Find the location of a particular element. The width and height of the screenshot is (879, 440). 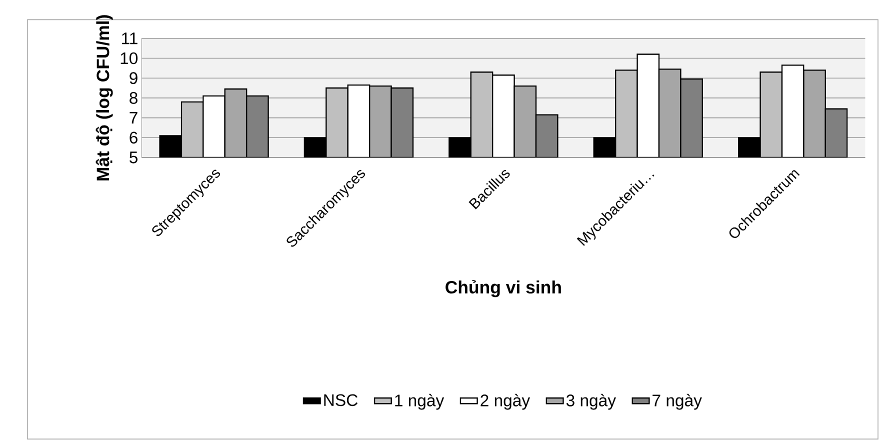

y-axis-title: Mật độ (log CFU/ml) is located at coordinates (104, 97).